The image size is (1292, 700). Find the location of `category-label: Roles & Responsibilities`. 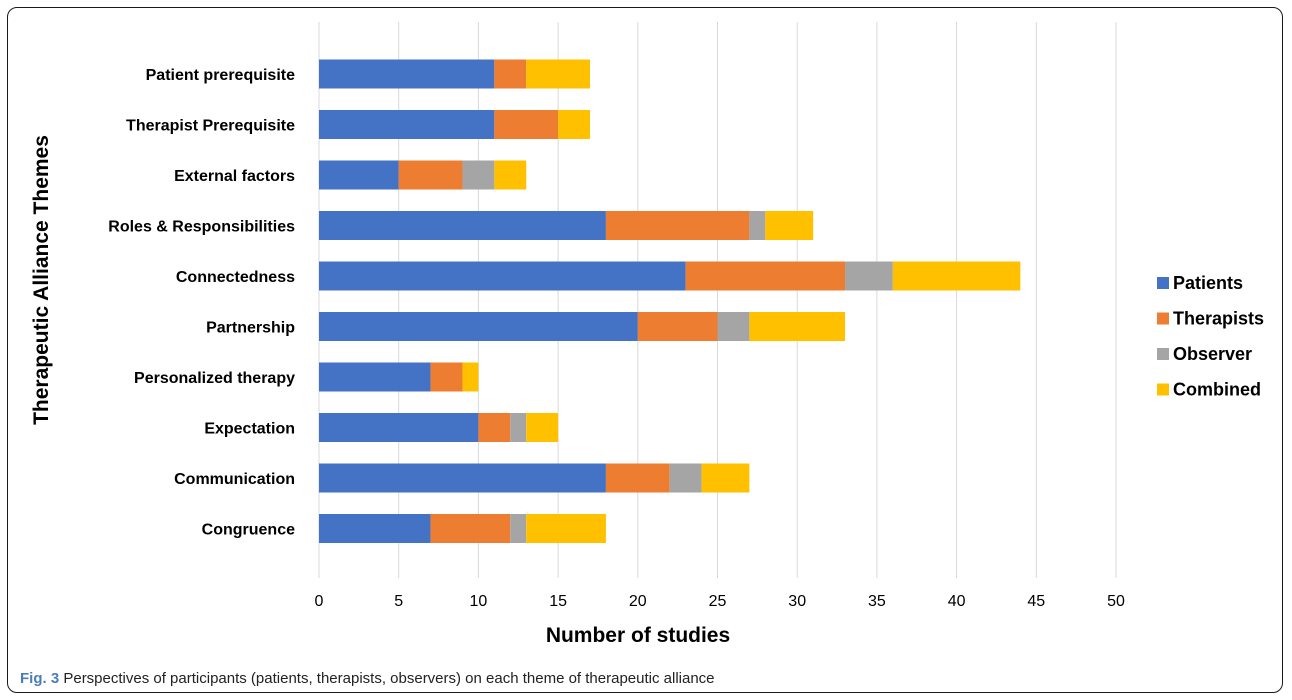

category-label: Roles & Responsibilities is located at coordinates (201, 227).